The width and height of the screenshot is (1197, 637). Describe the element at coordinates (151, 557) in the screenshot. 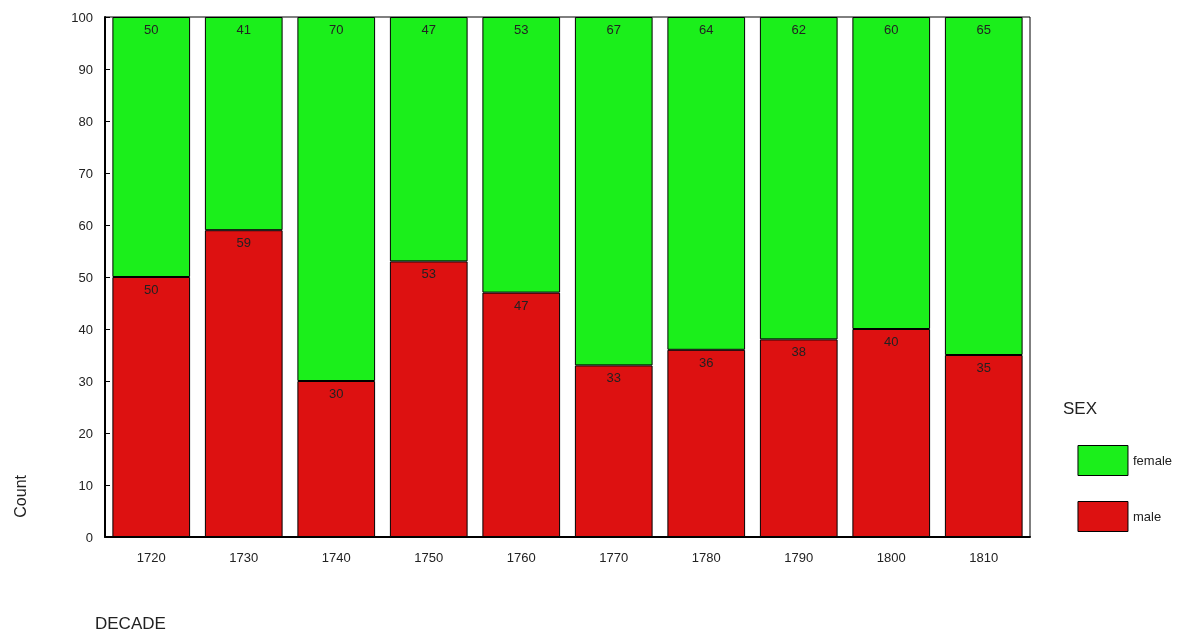

I see `x-tick-label: 1720` at that location.